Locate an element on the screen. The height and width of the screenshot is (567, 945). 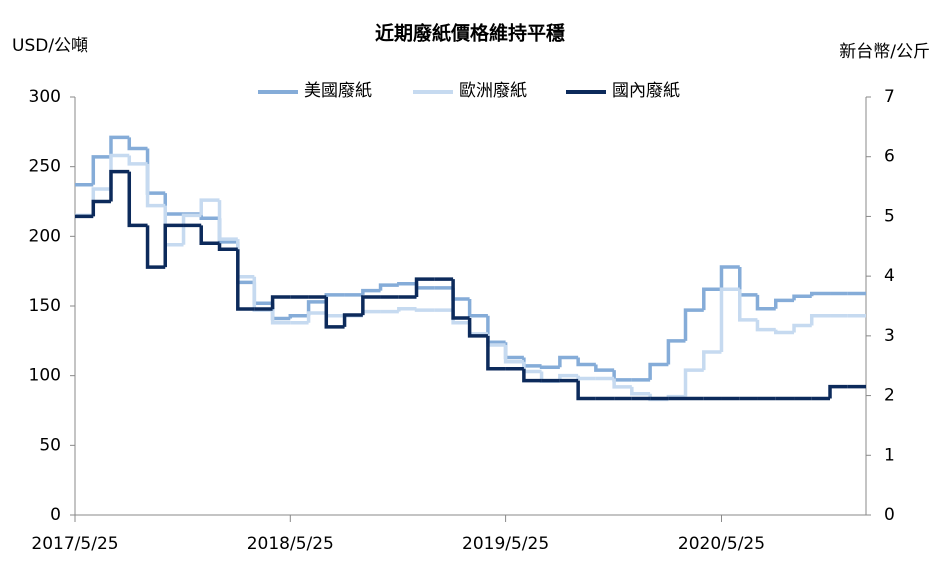
y2-tick-label: 4 is located at coordinates (889, 276).